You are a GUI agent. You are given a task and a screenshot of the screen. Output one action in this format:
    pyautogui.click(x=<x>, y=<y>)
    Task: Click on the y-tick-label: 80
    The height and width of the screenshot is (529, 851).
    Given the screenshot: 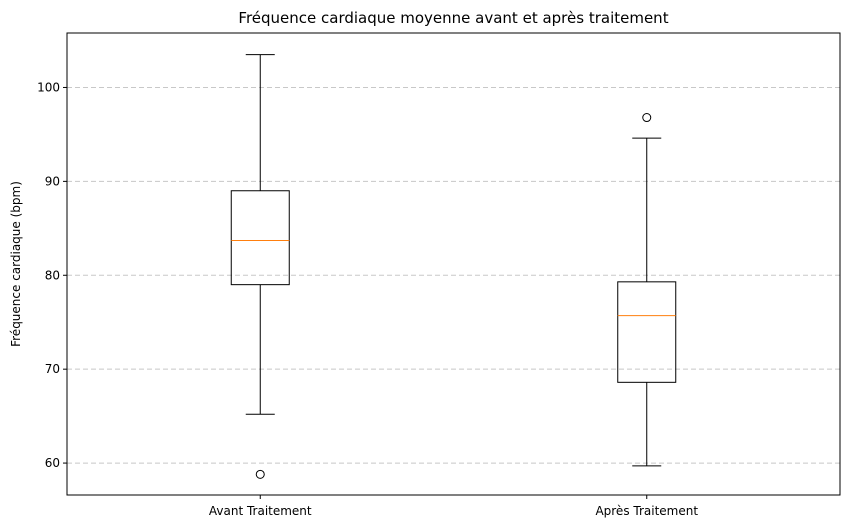 What is the action you would take?
    pyautogui.click(x=52, y=275)
    